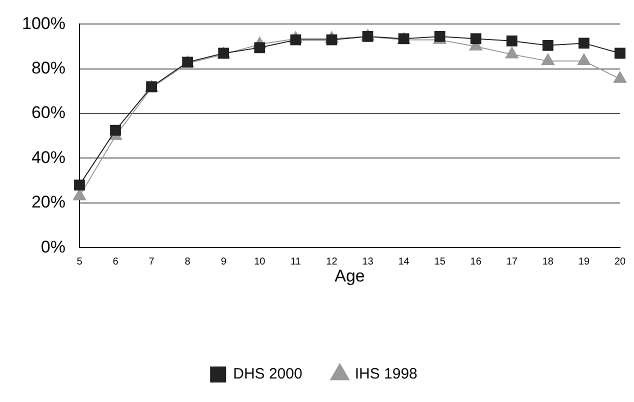 This screenshot has height=402, width=634. What do you see at coordinates (584, 262) in the screenshot?
I see `x-tick-label: 19` at bounding box center [584, 262].